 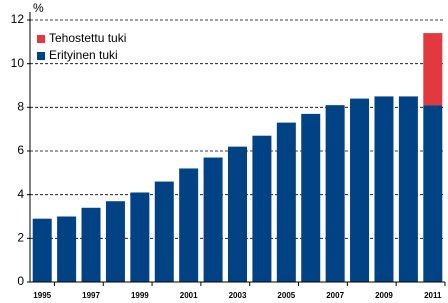 What do you see at coordinates (20, 194) in the screenshot?
I see `y-tick-label: 4` at bounding box center [20, 194].